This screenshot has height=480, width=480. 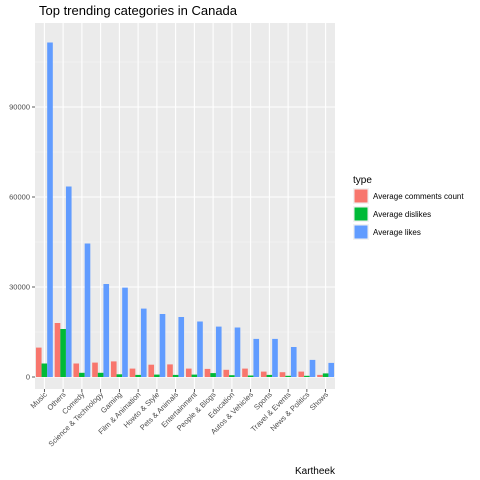 What do you see at coordinates (138, 10) in the screenshot?
I see `chart-title: Top trending categories in Canada` at bounding box center [138, 10].